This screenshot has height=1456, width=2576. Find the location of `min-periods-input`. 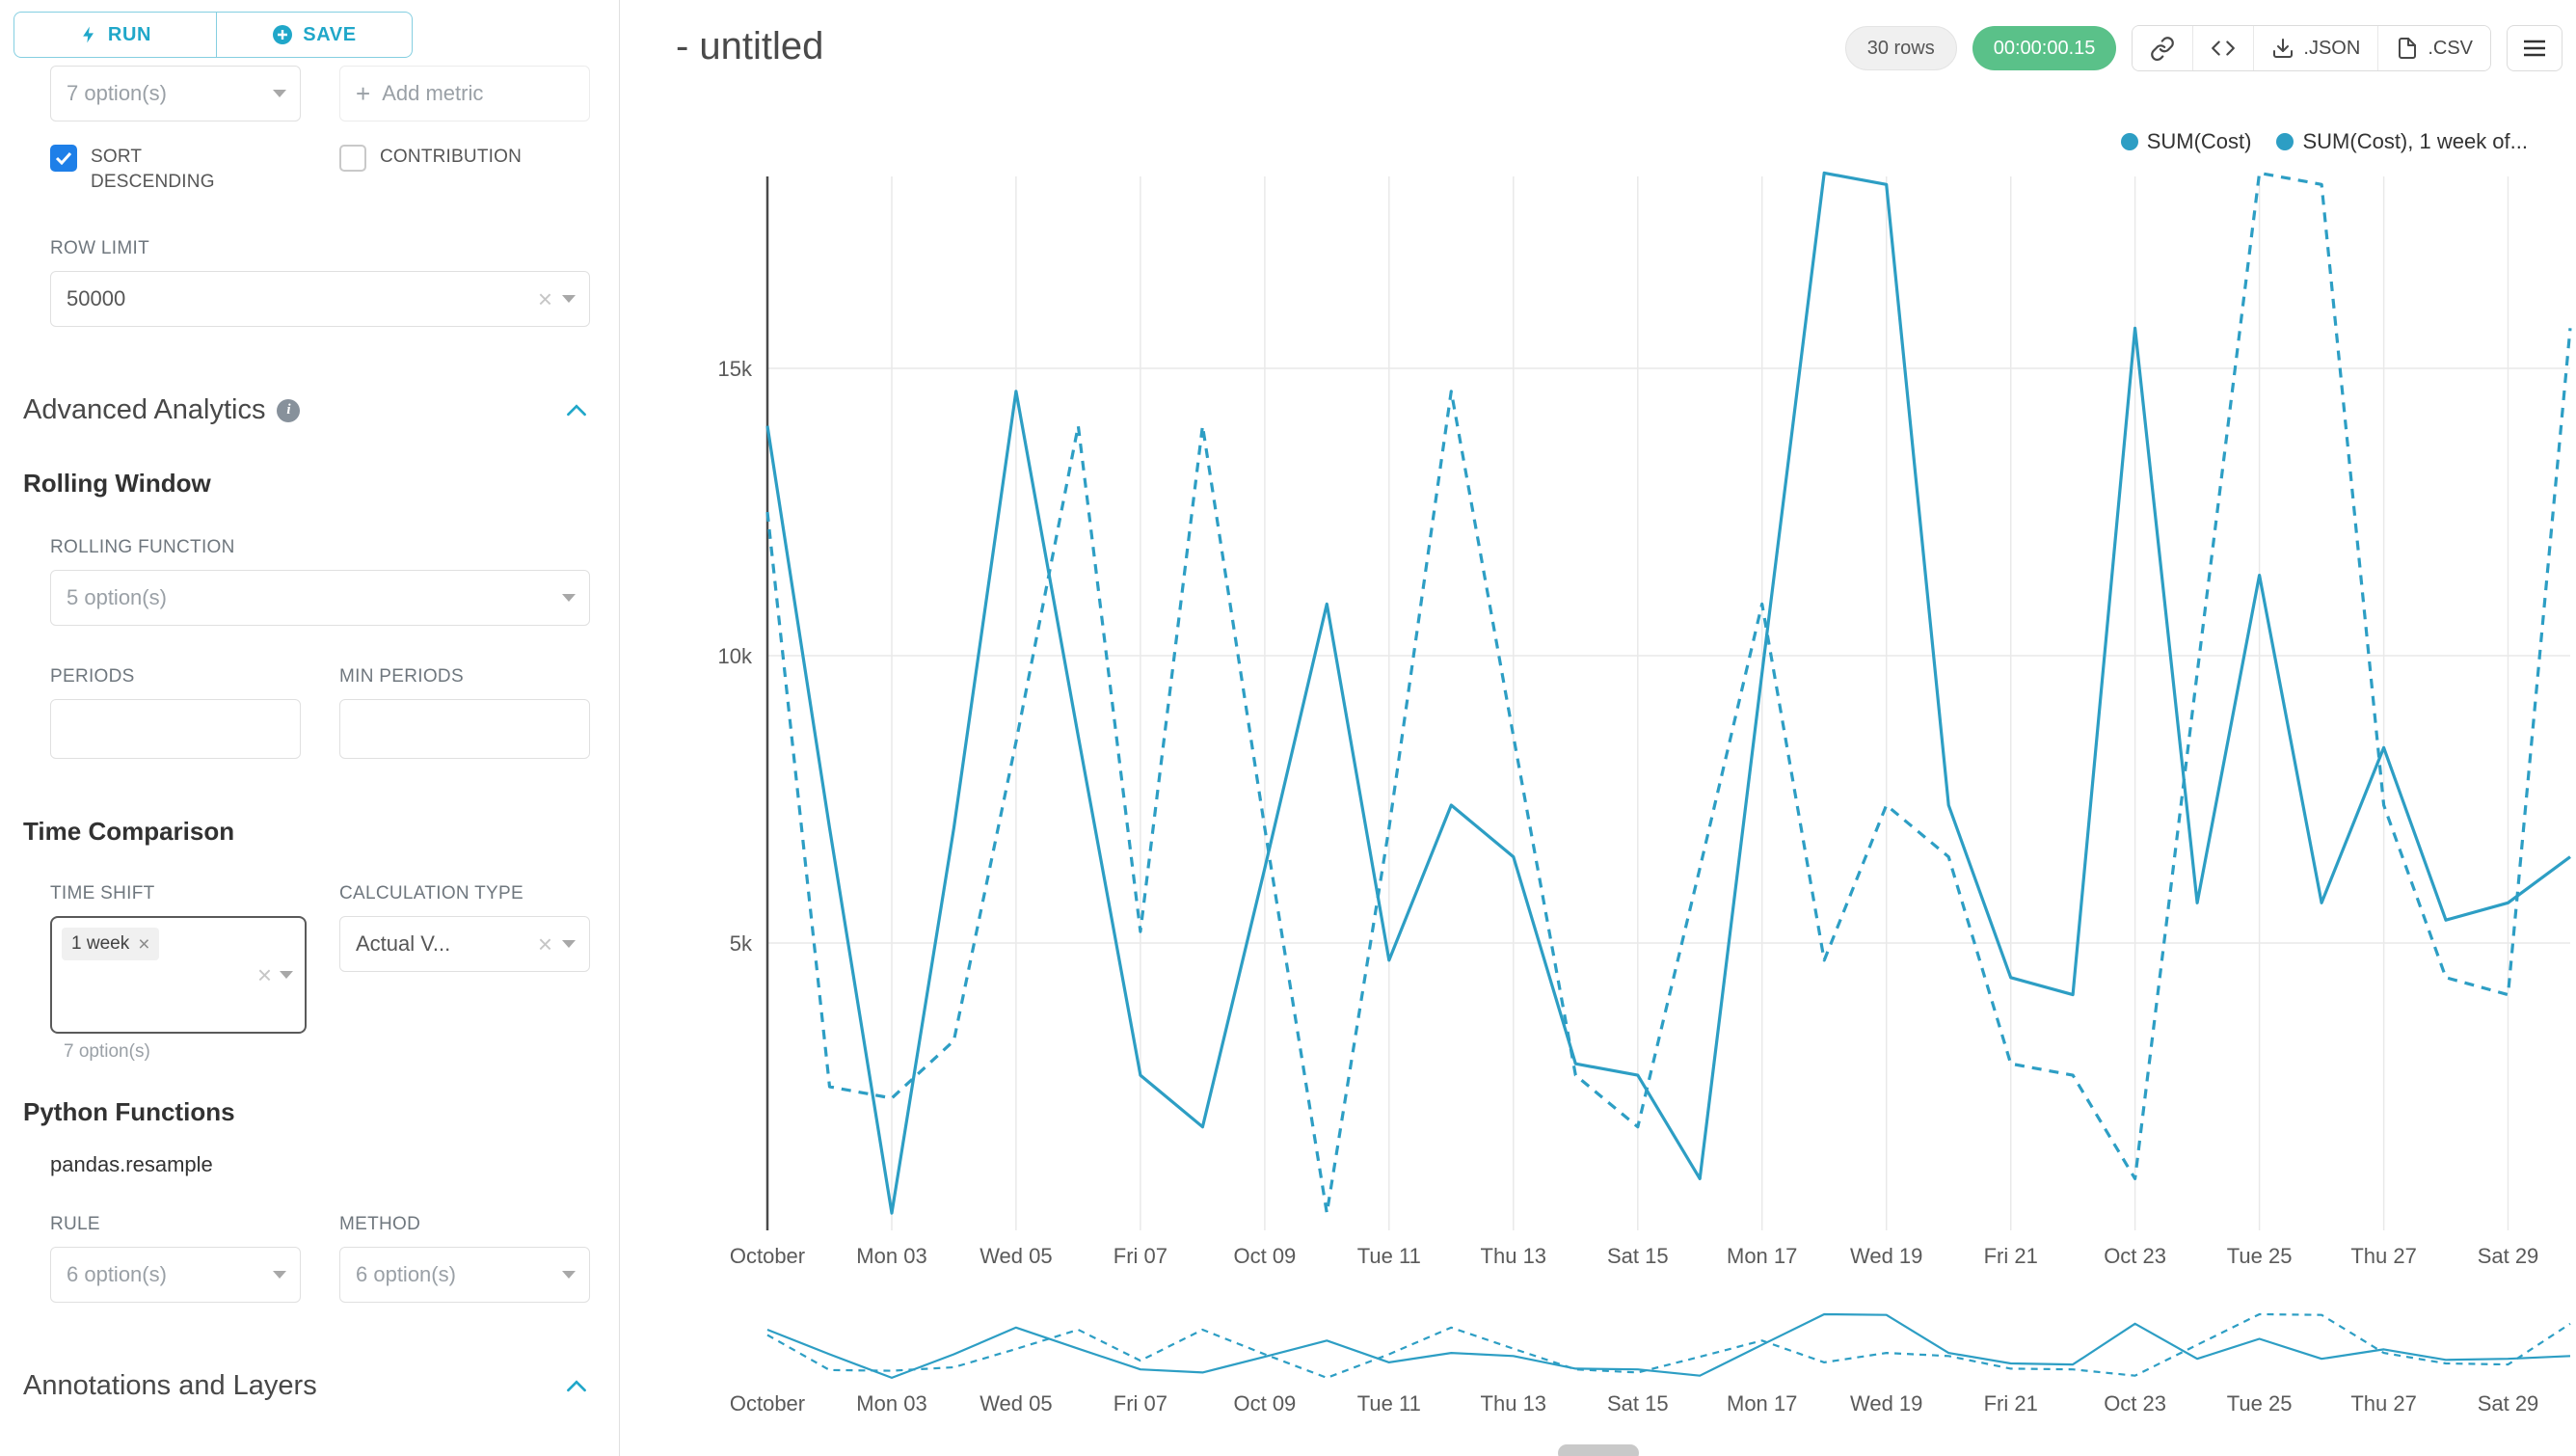

min-periods-input is located at coordinates (465, 730).